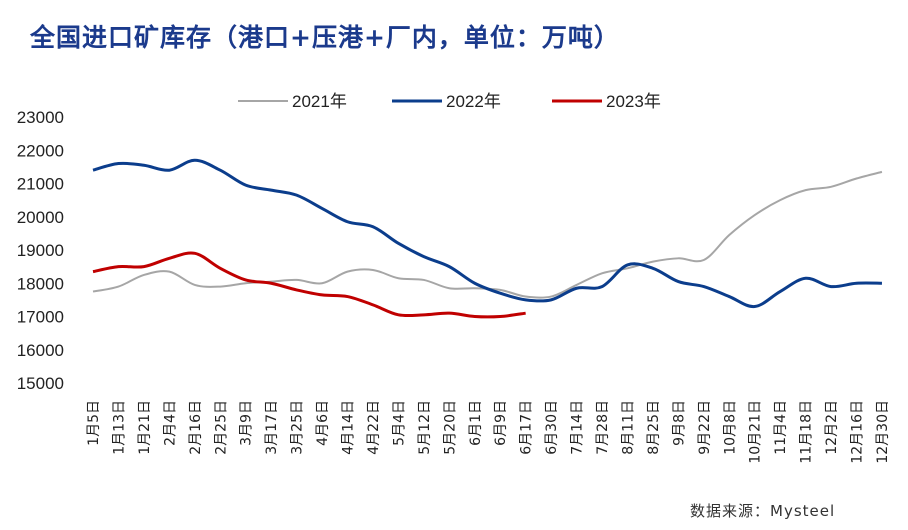  I want to click on series-line-2023年, so click(309, 285).